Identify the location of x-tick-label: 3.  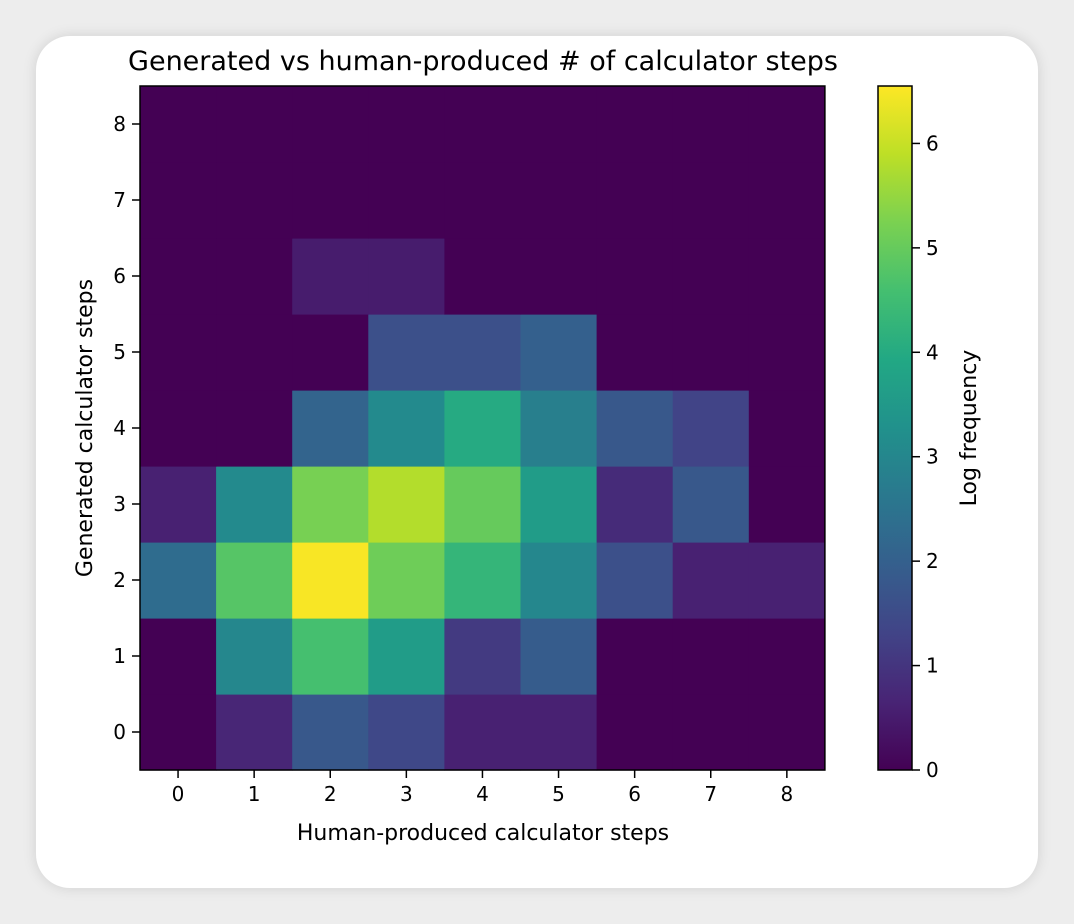
(406, 794).